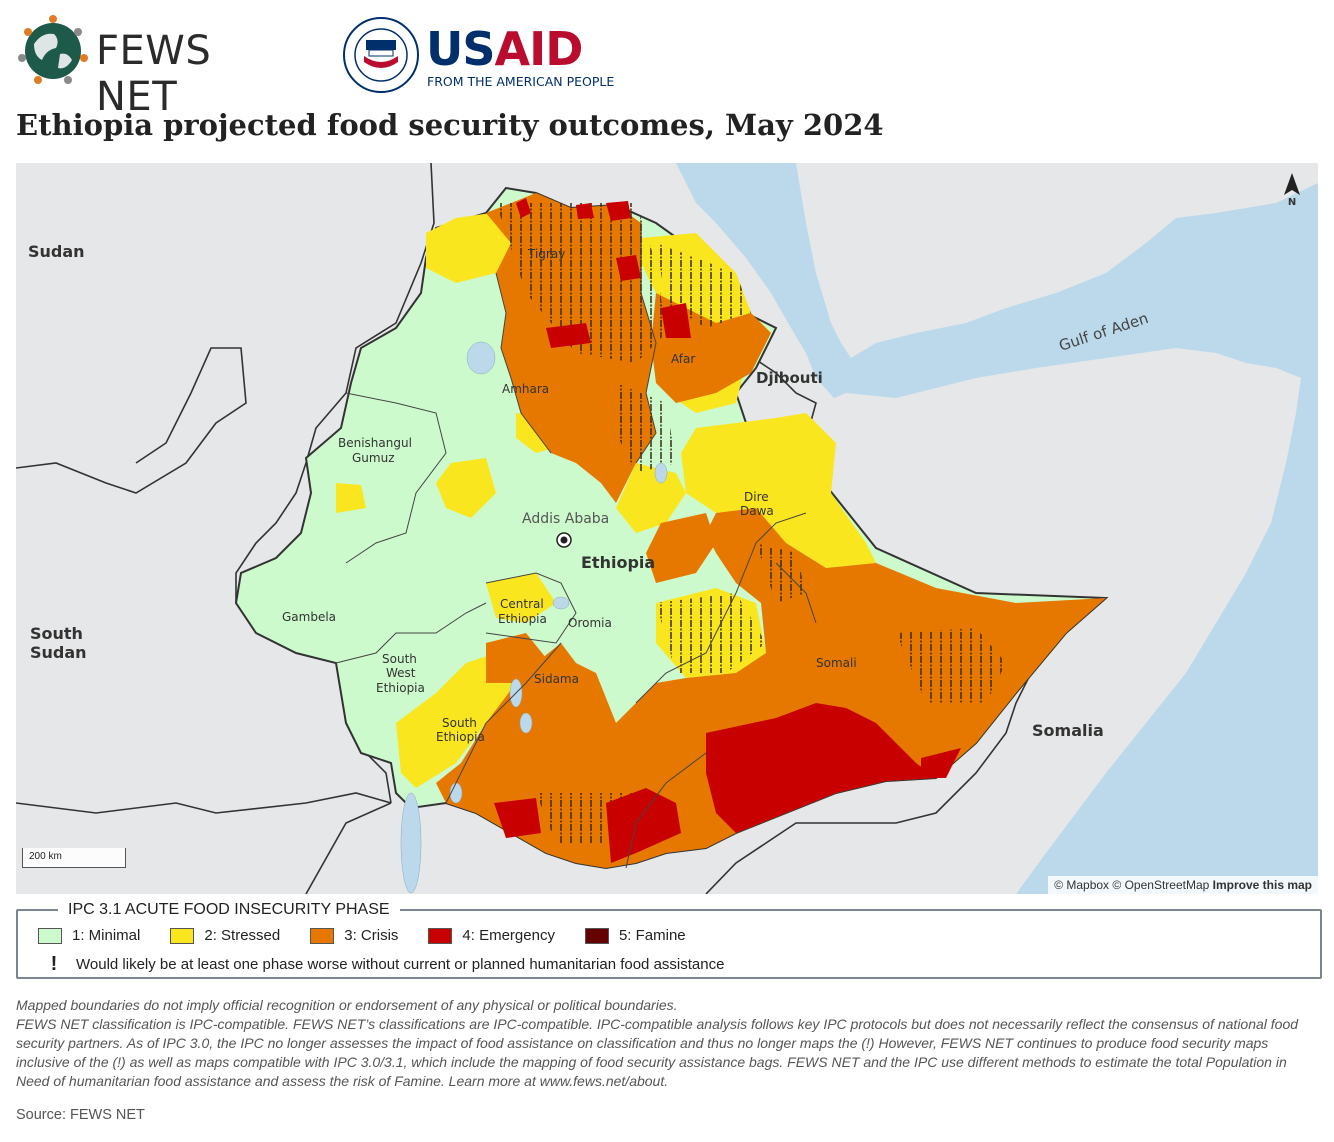 This screenshot has height=1142, width=1334. What do you see at coordinates (459, 723) in the screenshot?
I see `label-south-ethiopia-1: South` at bounding box center [459, 723].